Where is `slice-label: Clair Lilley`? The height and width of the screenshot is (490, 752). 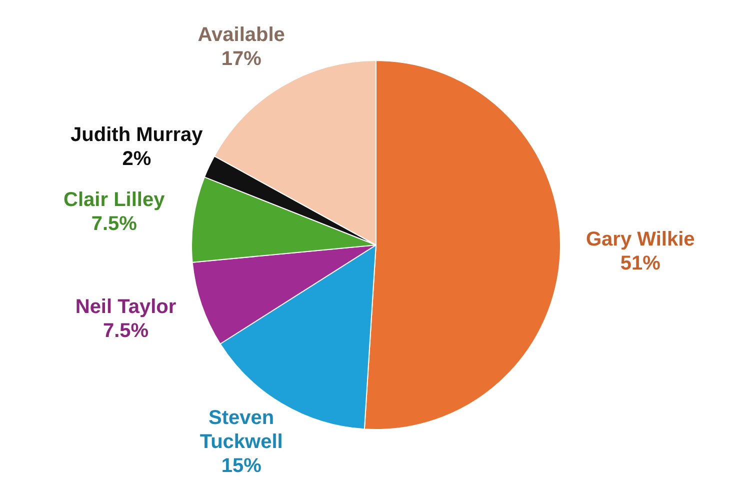
slice-label: Clair Lilley is located at coordinates (115, 200).